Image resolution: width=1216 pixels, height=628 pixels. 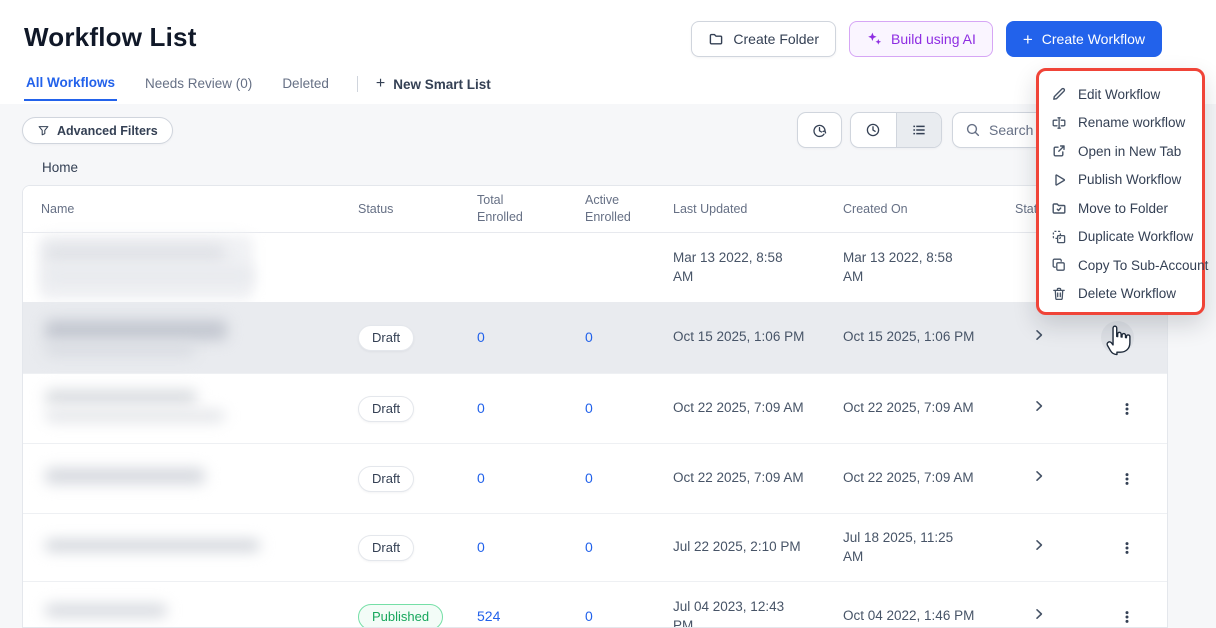 I want to click on list-view-button, so click(x=918, y=130).